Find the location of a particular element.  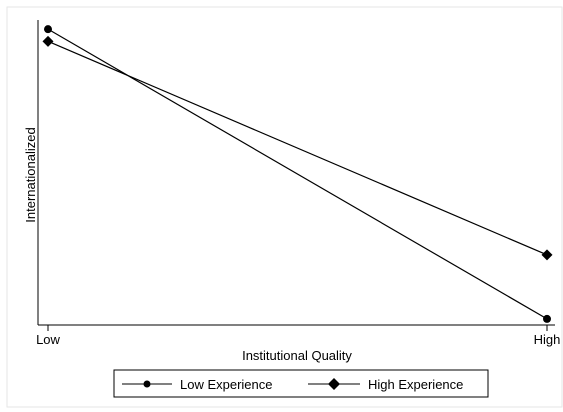

legend-box is located at coordinates (301, 383).